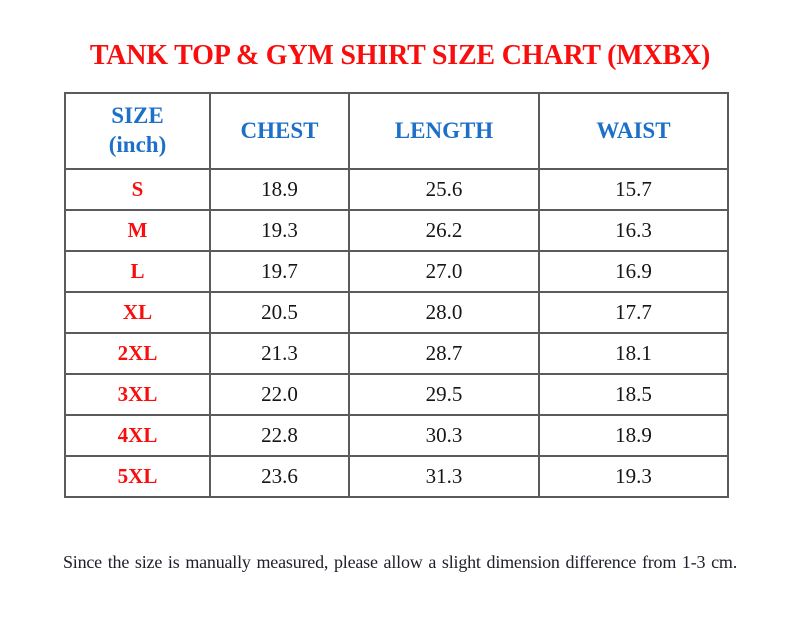 Image resolution: width=800 pixels, height=633 pixels. Describe the element at coordinates (633, 230) in the screenshot. I see `waist-value-cell: 16.3` at that location.